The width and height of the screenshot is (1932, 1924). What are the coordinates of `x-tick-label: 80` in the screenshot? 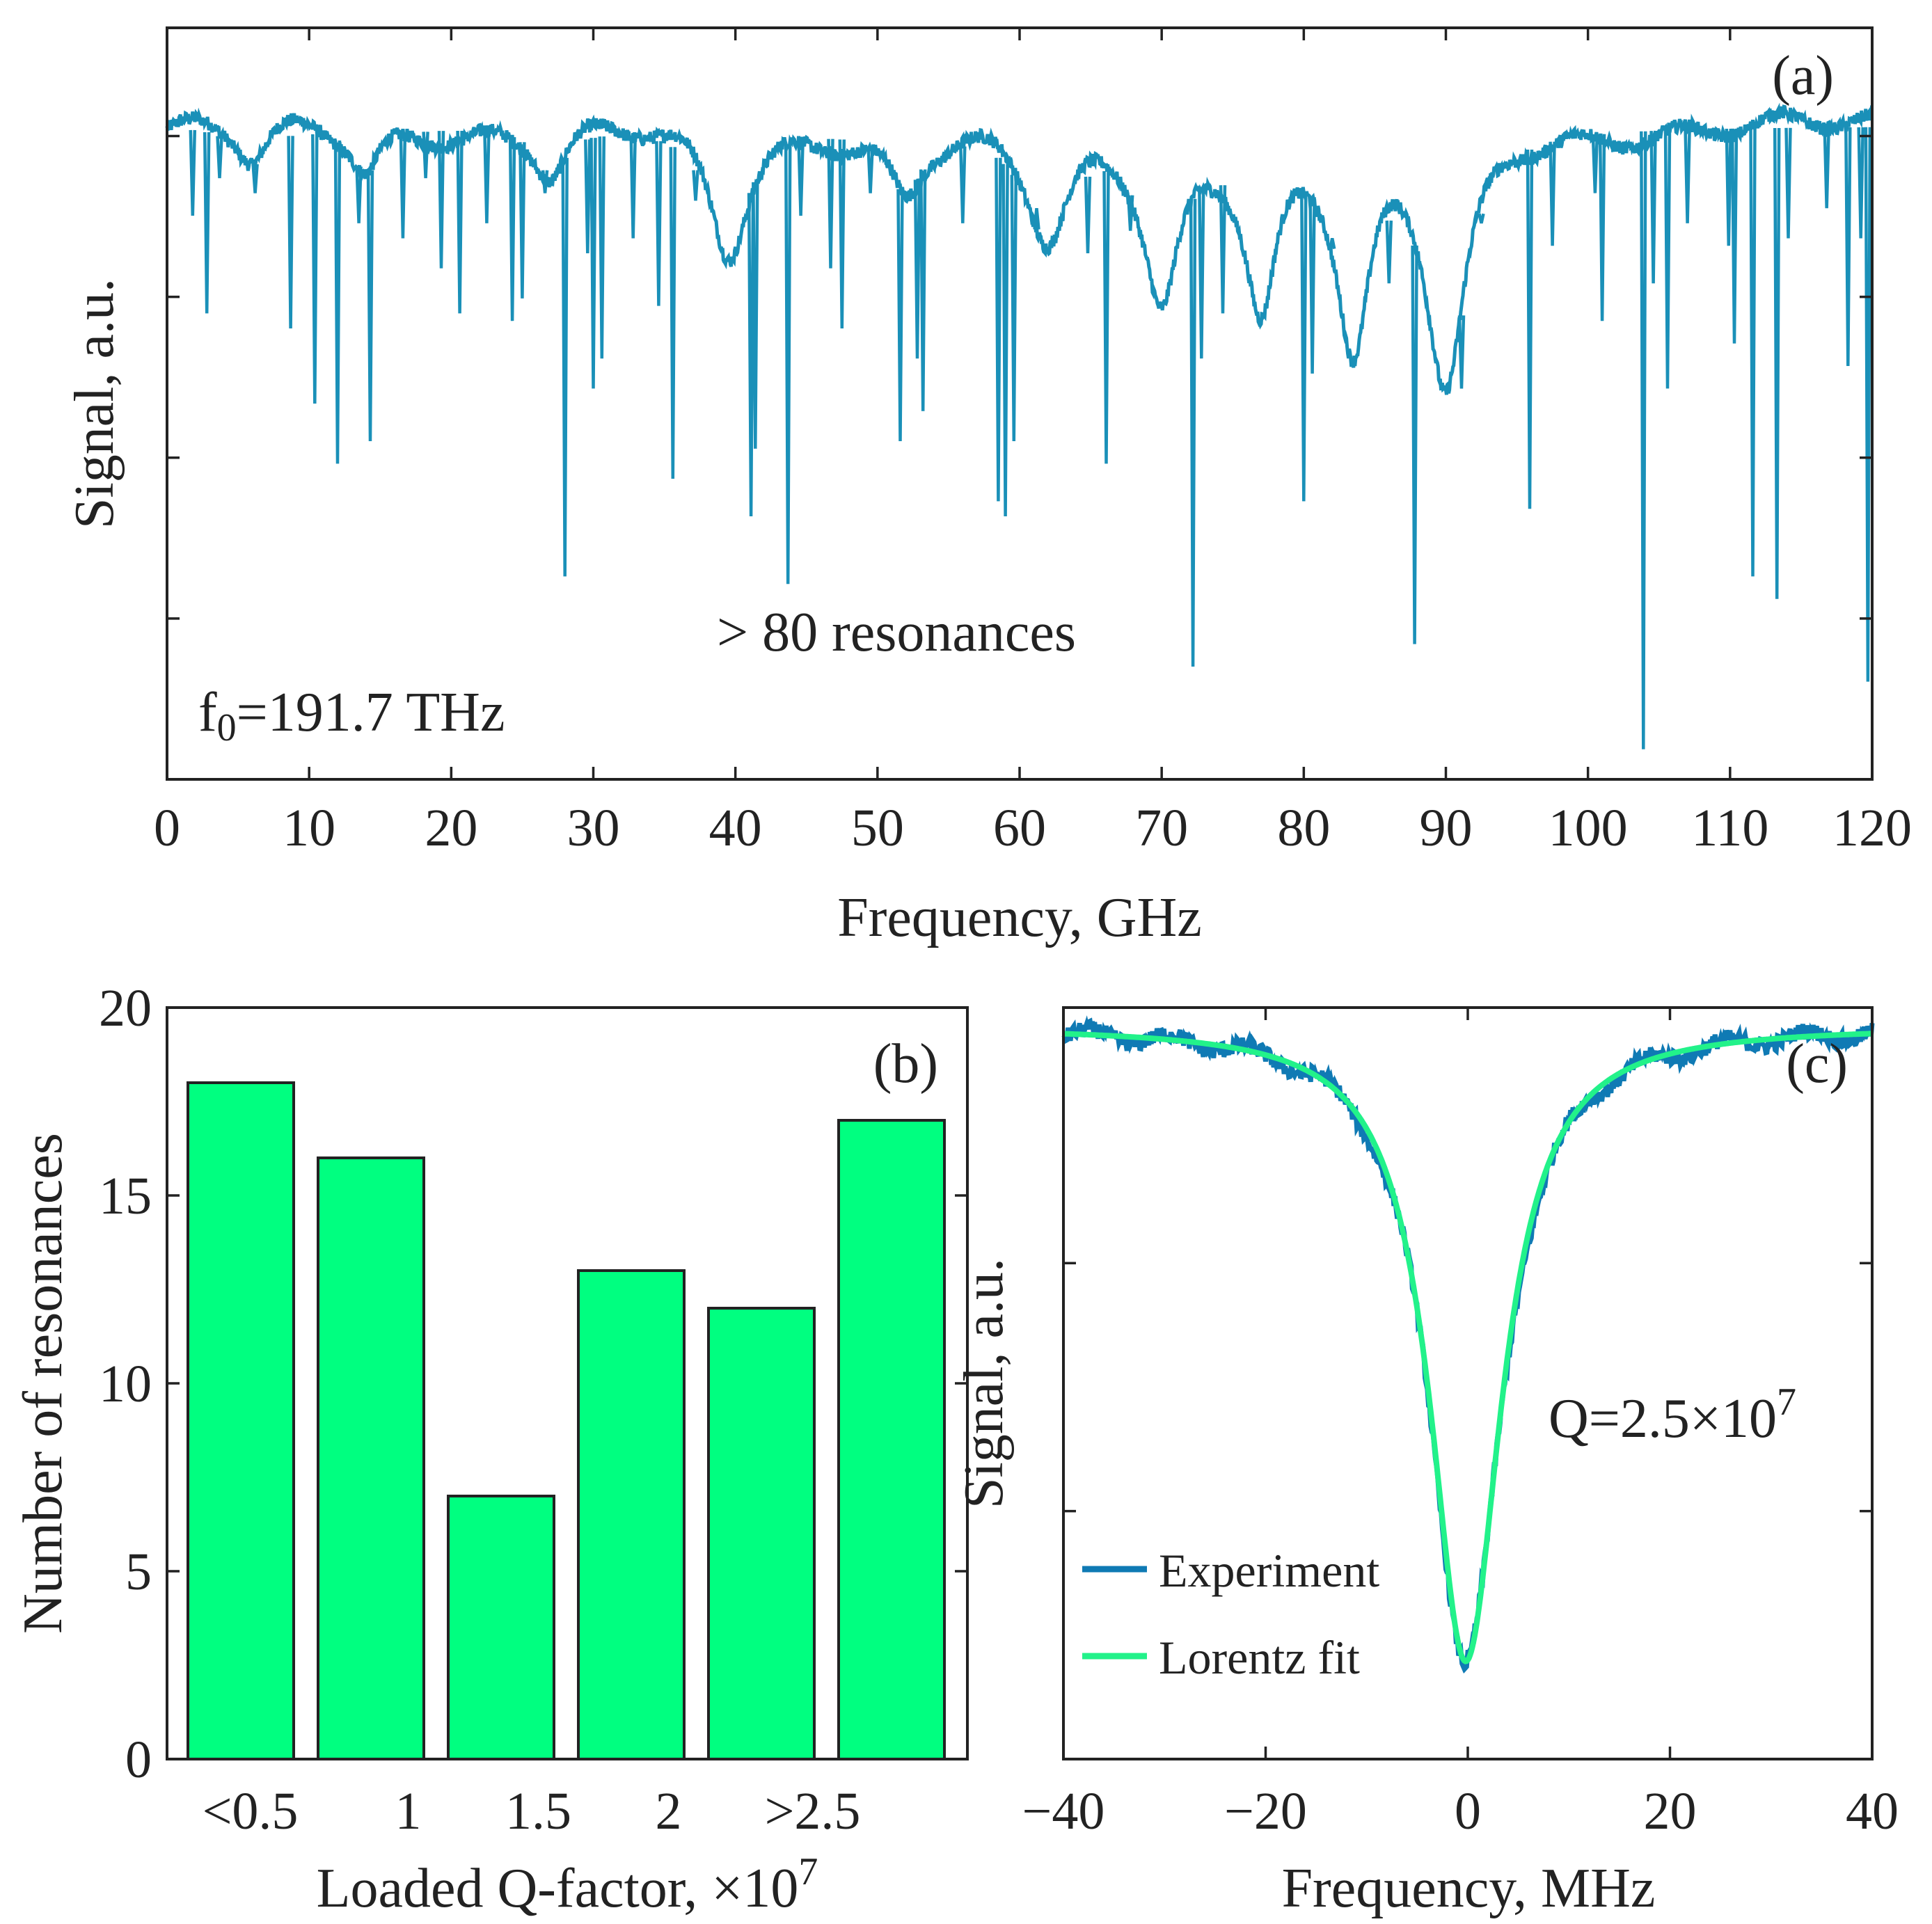 It's located at (1303, 828).